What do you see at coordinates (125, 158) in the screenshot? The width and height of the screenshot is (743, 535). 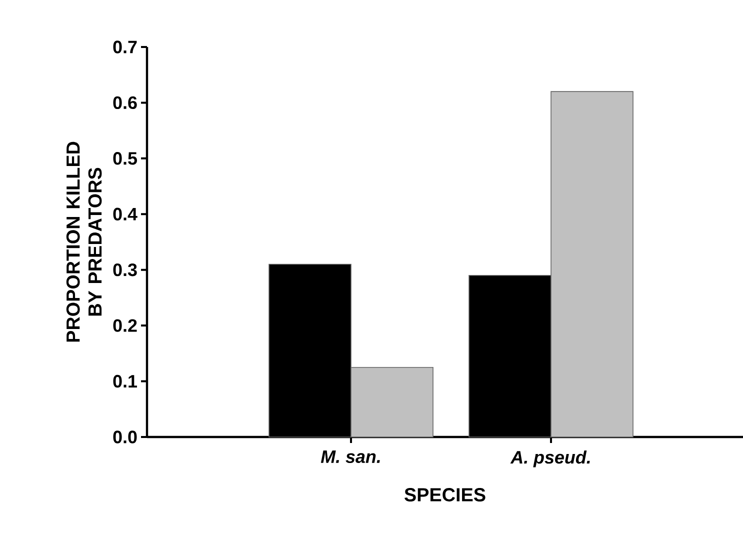 I see `y-tick-label: 0.5` at bounding box center [125, 158].